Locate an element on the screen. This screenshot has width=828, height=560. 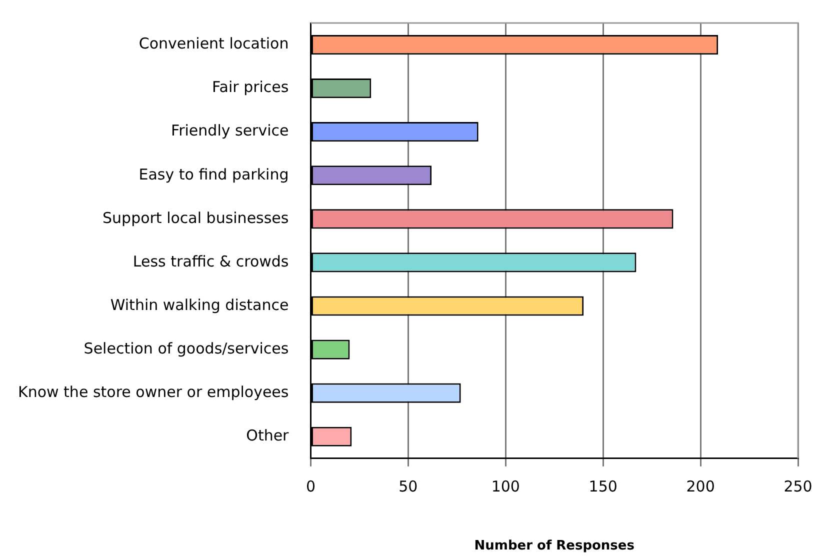
y-tick-label: Less traffic & crowds is located at coordinates (210, 261).